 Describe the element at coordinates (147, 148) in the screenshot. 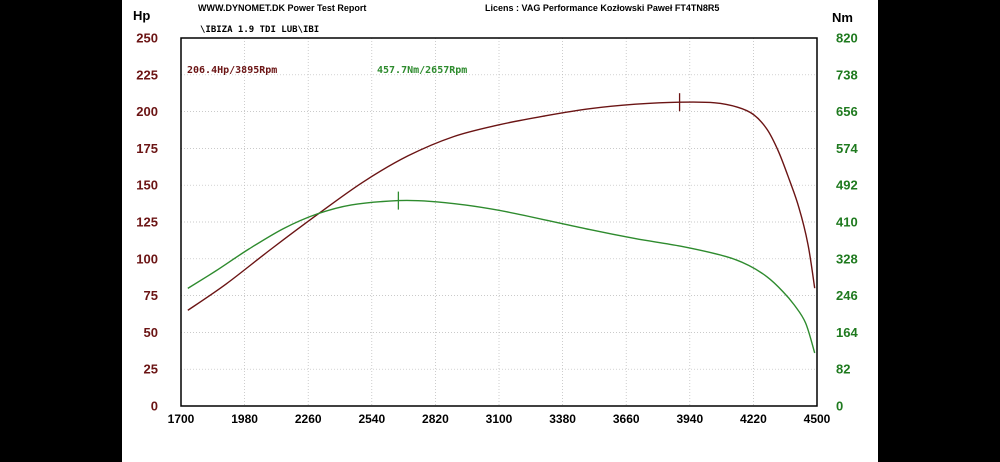

I see `left-tick-label: 175` at that location.